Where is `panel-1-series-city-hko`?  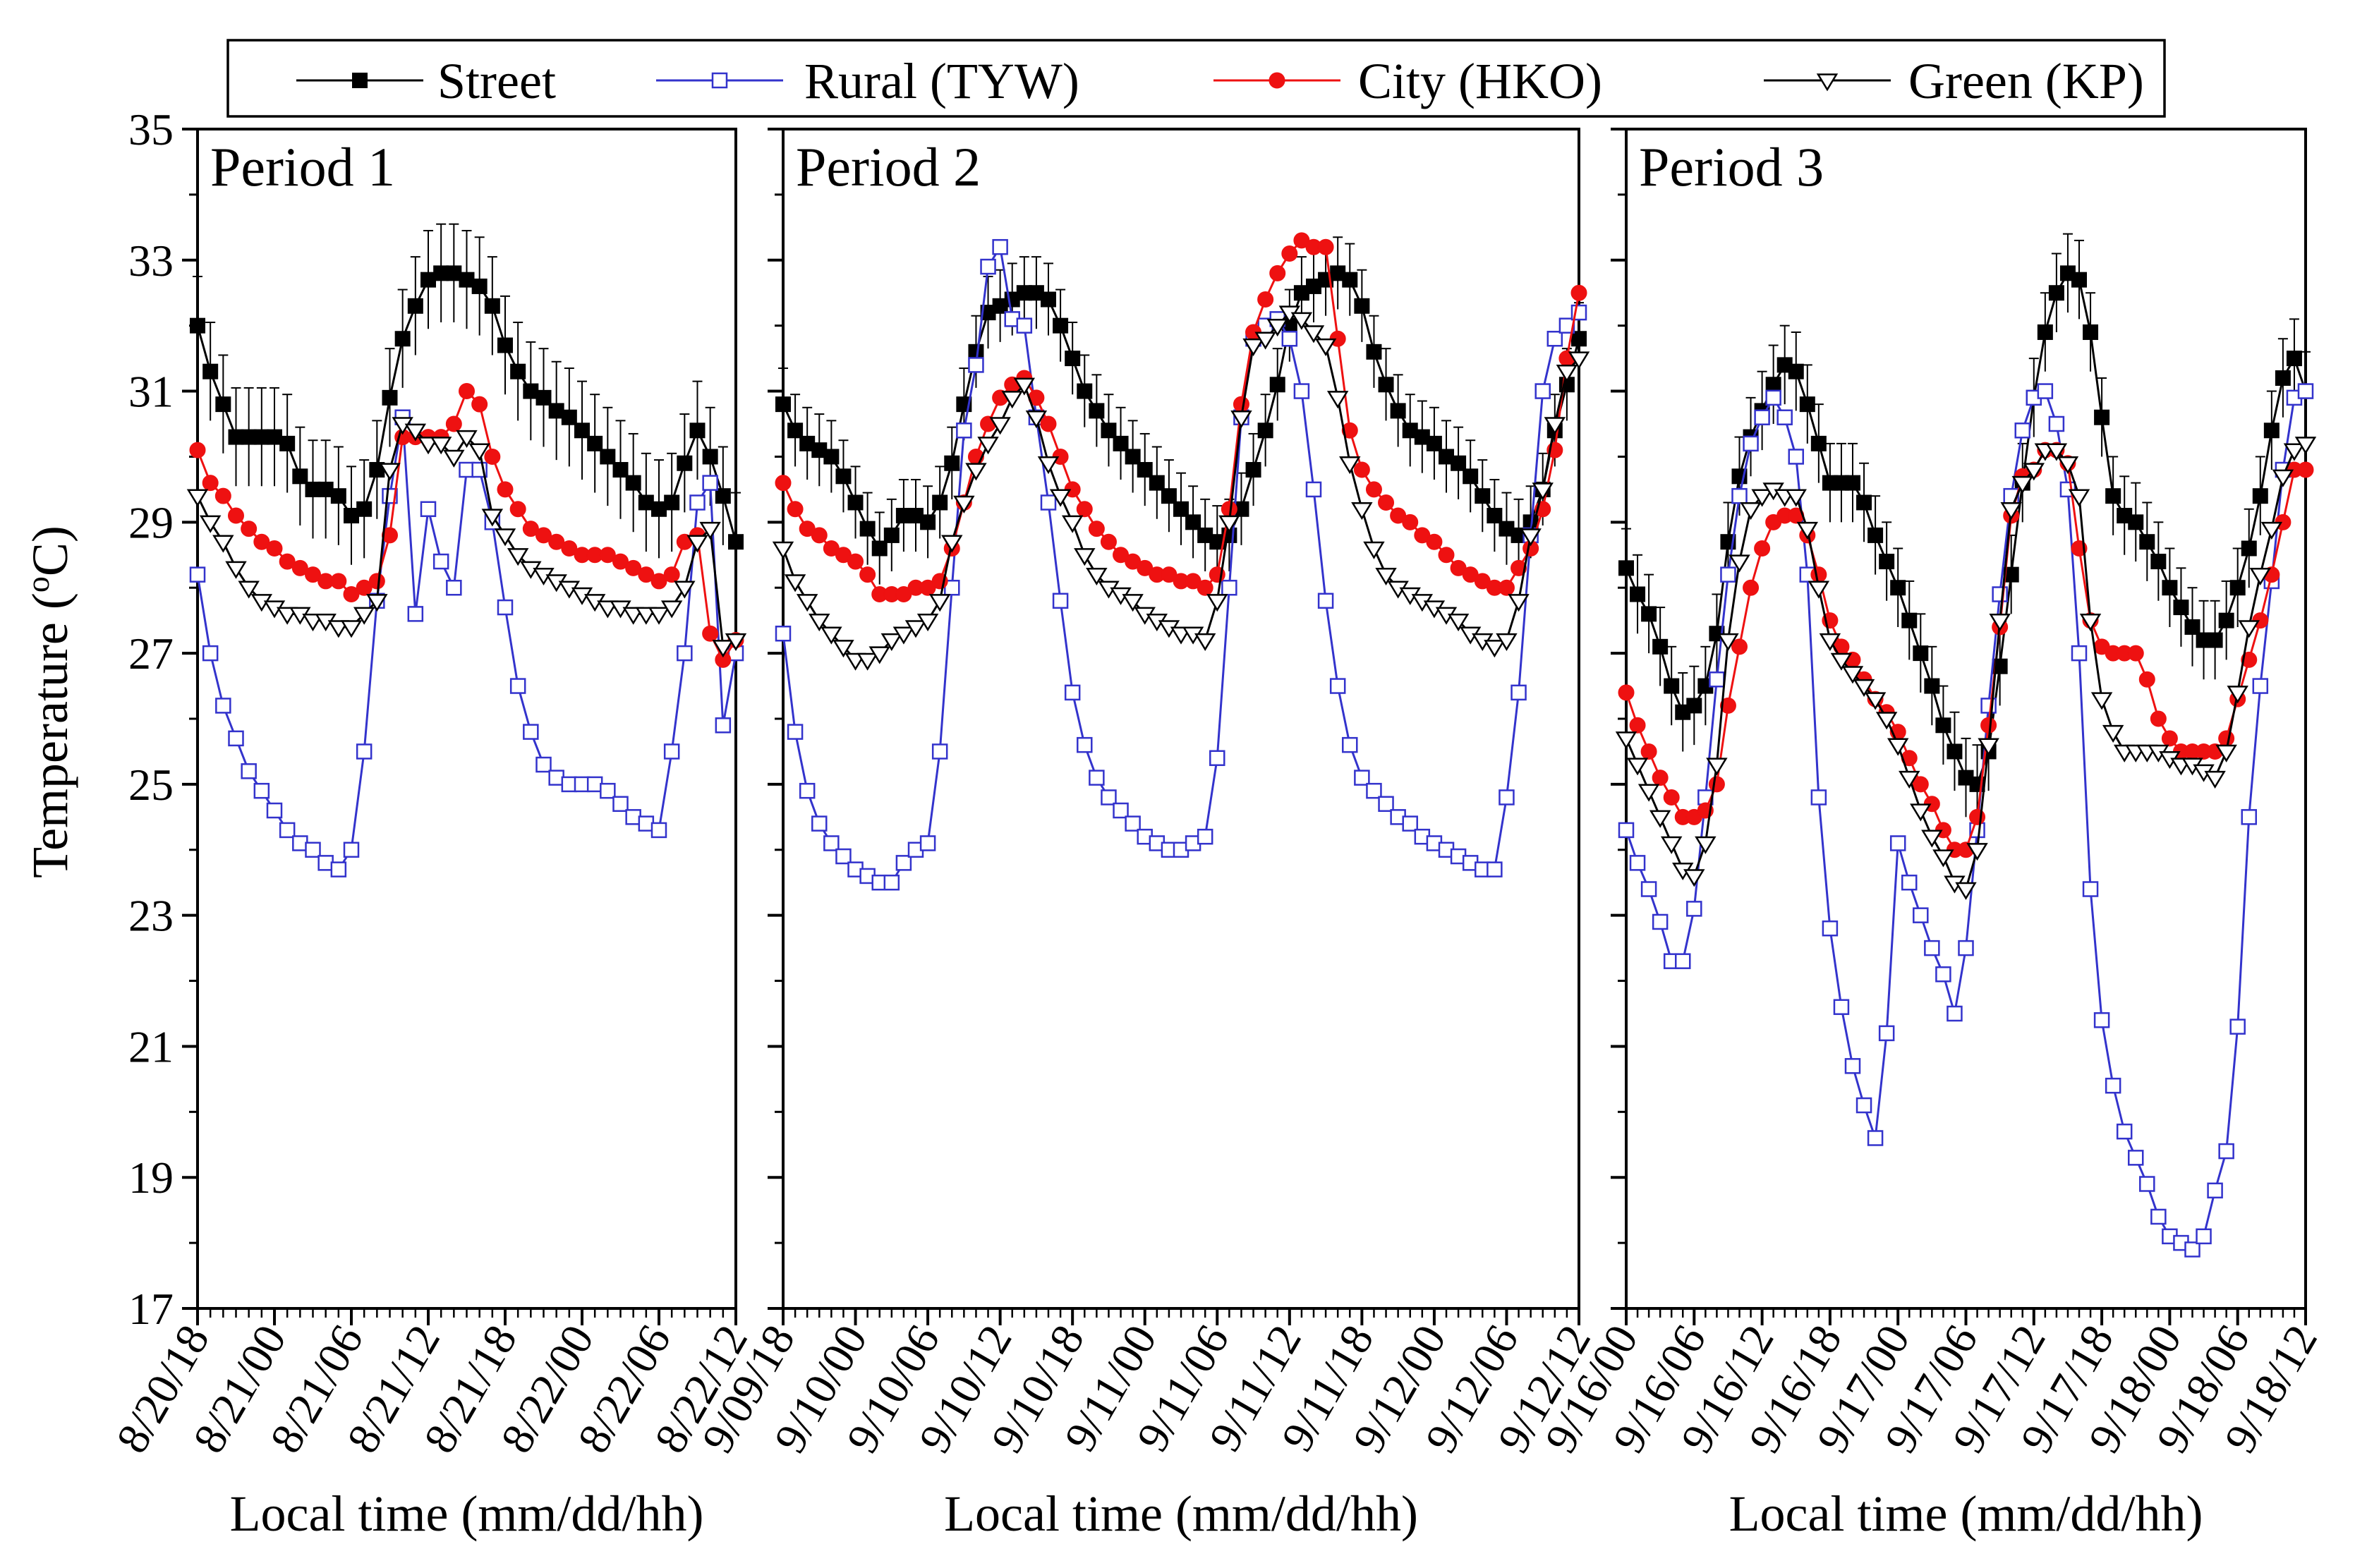
panel-1-series-city-hko is located at coordinates (466, 525).